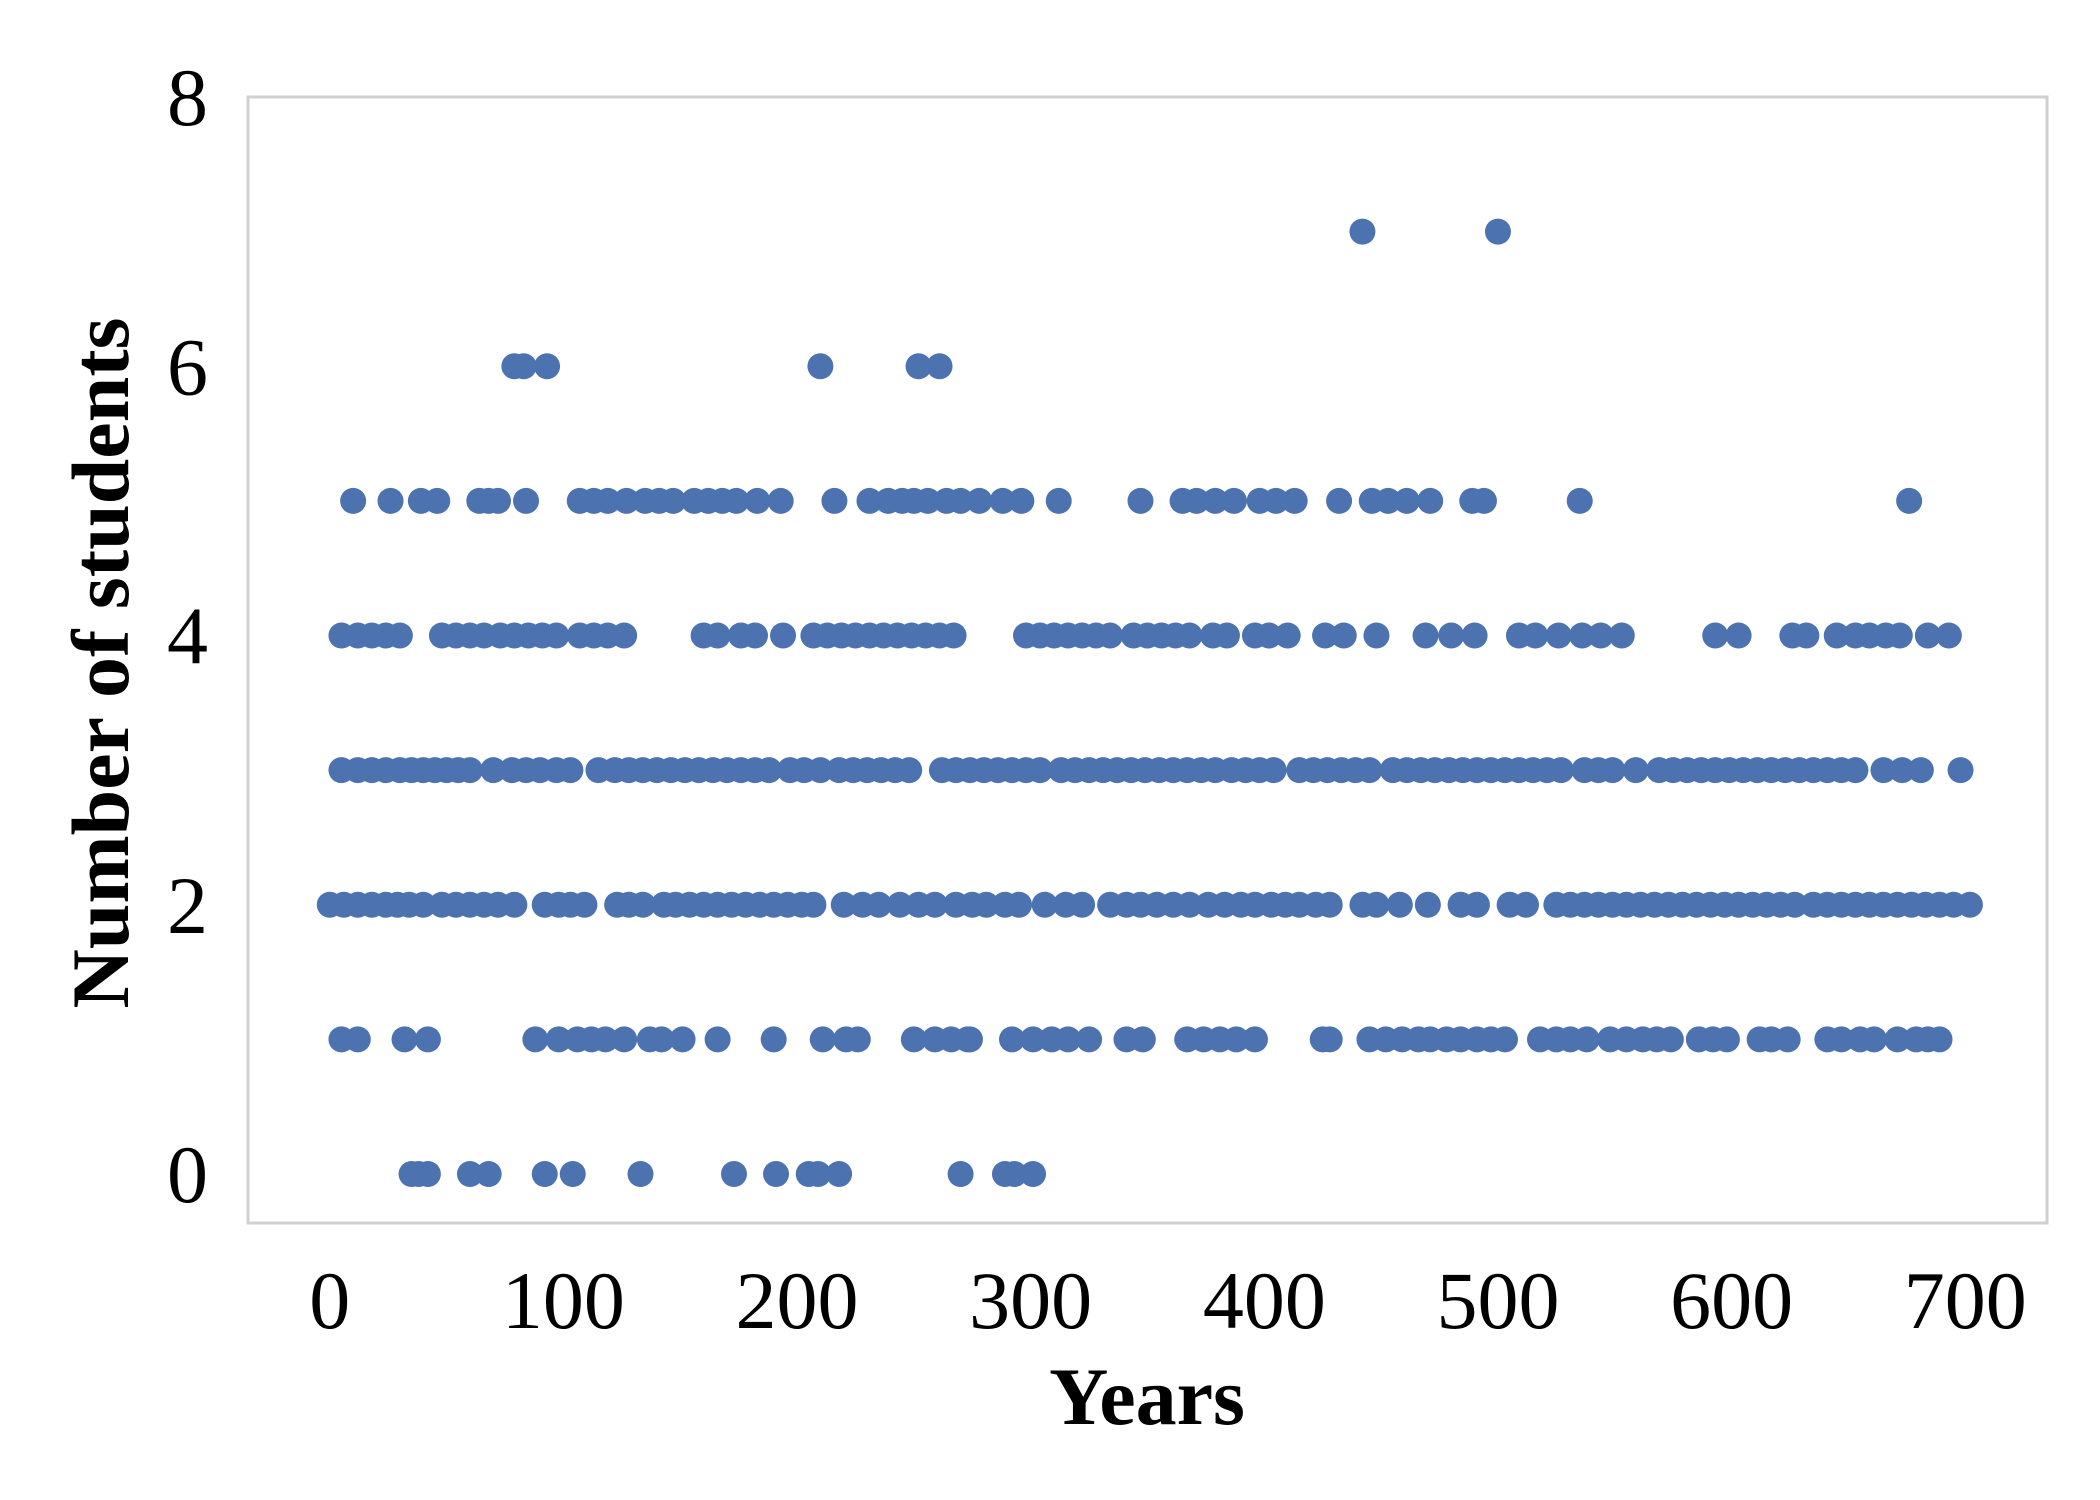 This screenshot has height=1500, width=2100. What do you see at coordinates (563, 1300) in the screenshot?
I see `x-tick-label: 100` at bounding box center [563, 1300].